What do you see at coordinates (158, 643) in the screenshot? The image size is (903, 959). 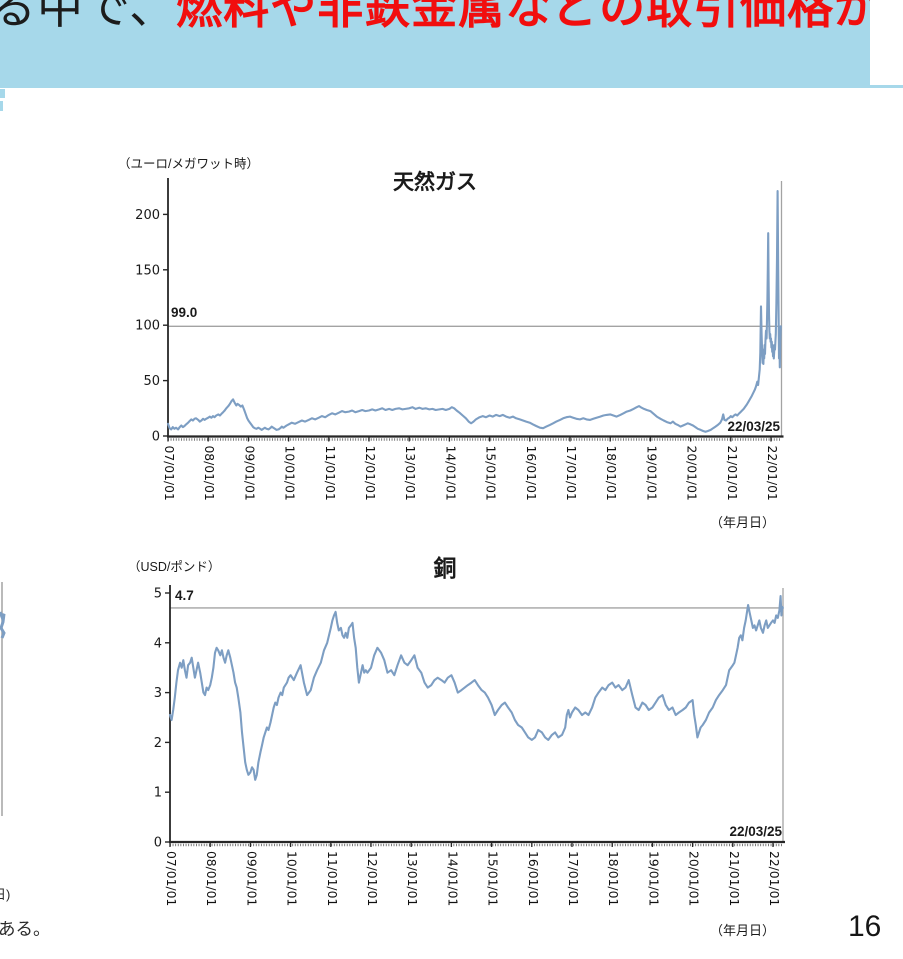 I see `copper-y-tick-label: 4` at bounding box center [158, 643].